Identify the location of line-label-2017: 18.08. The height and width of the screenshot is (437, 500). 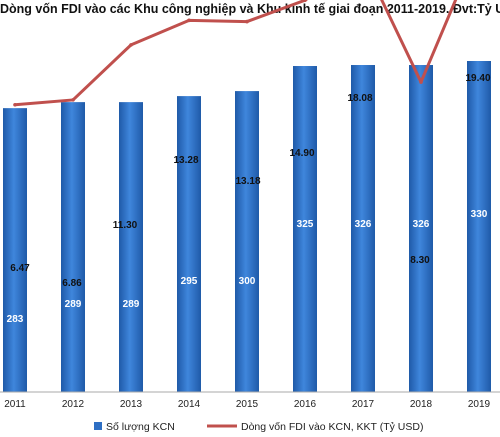
(359, 98).